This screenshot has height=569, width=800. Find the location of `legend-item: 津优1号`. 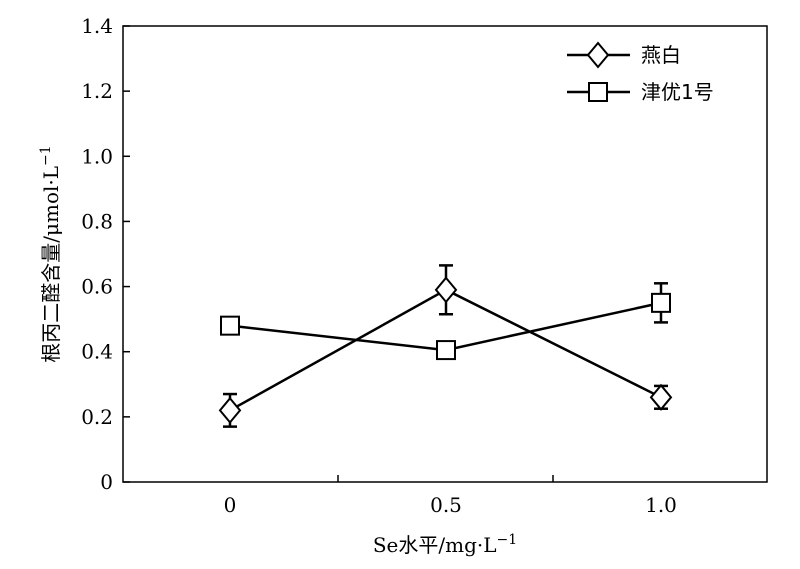

legend-item: 津优1号 is located at coordinates (640, 92).